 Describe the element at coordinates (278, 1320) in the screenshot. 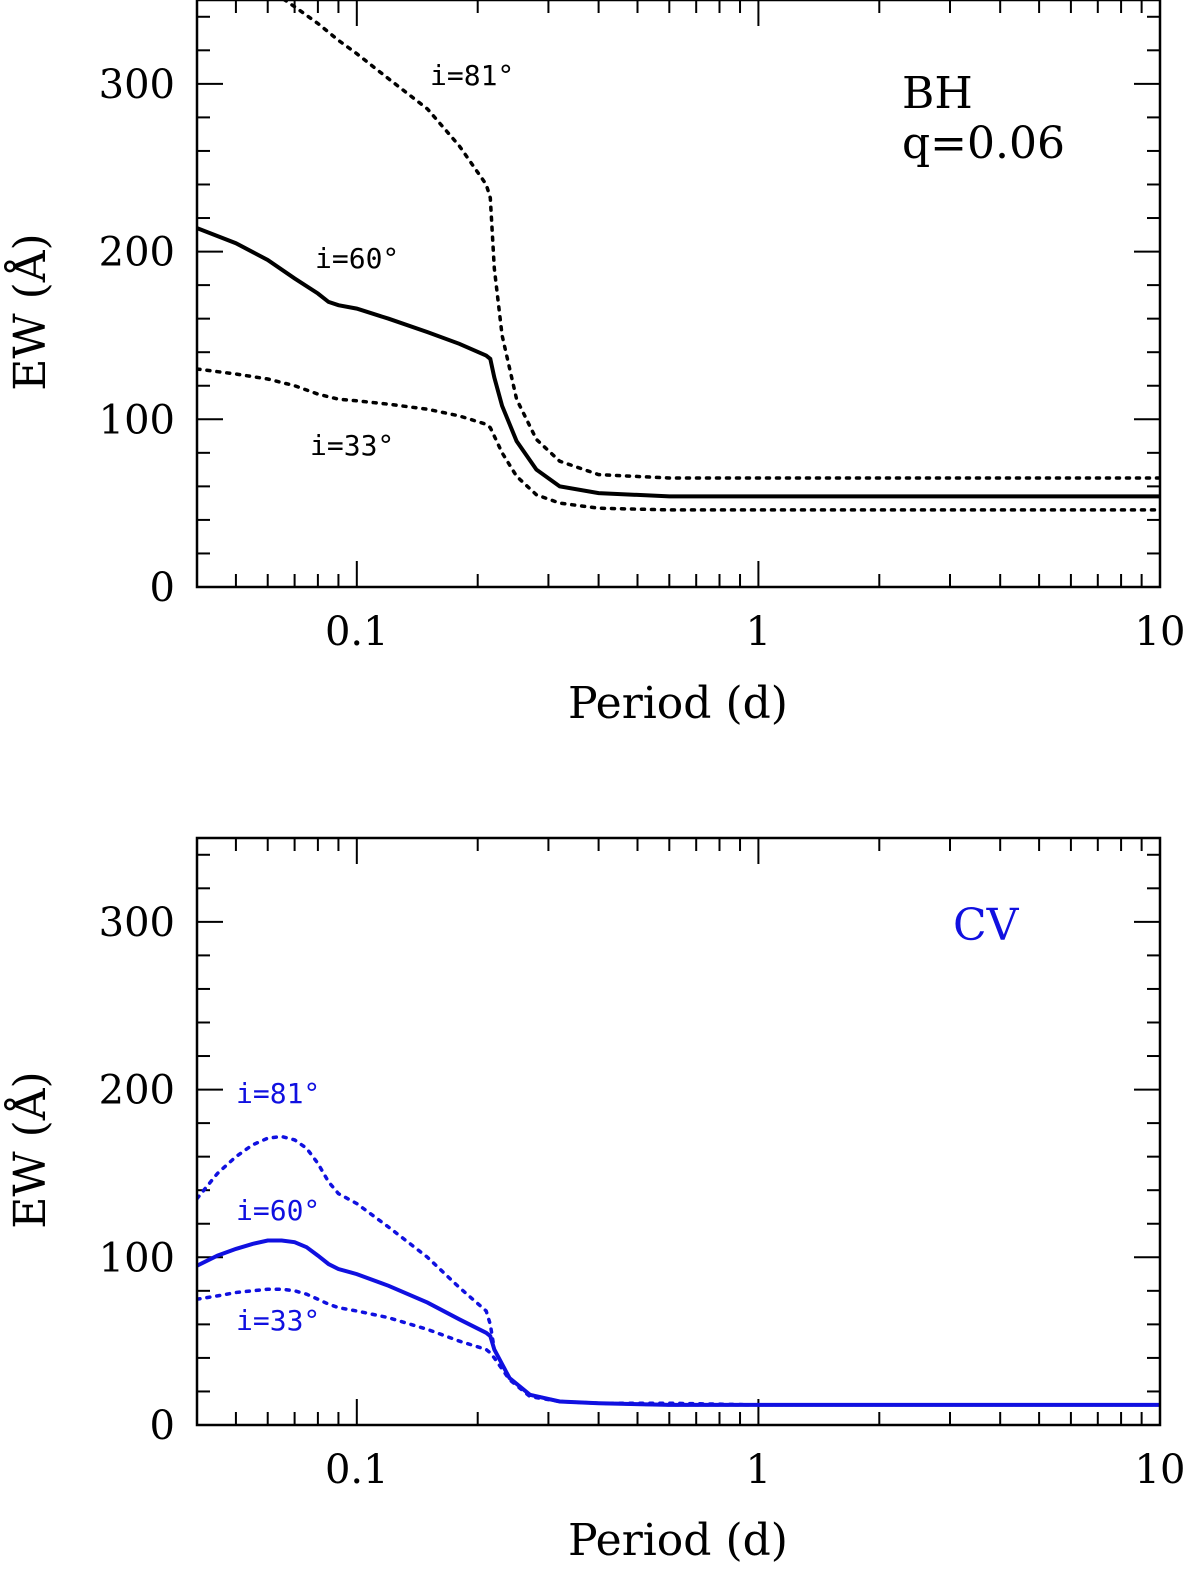

I see `bottom-annotation-i33: i=33°` at that location.